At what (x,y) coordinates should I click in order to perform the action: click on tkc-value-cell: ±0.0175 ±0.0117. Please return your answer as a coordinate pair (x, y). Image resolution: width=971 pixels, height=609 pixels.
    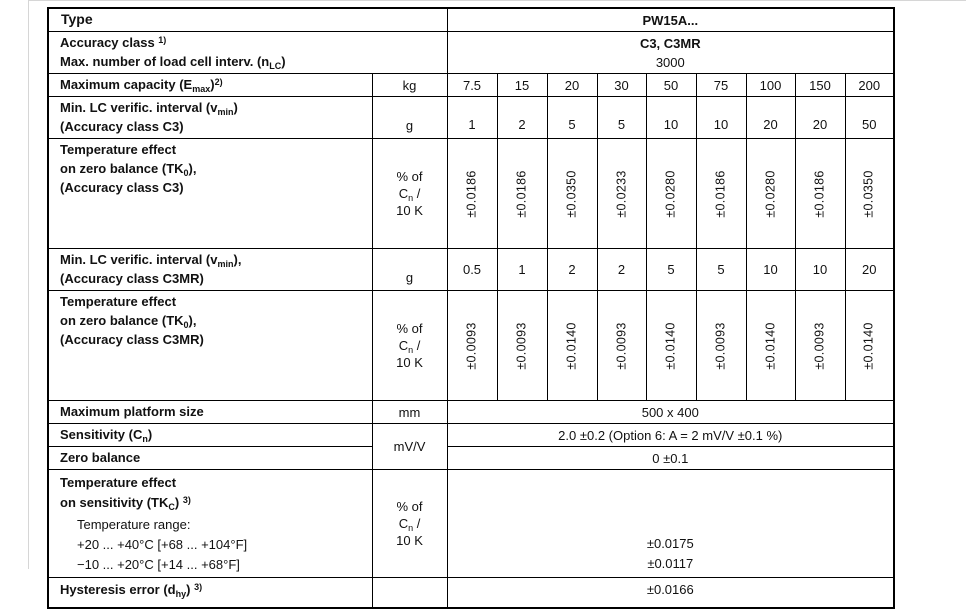
    Looking at the image, I should click on (670, 523).